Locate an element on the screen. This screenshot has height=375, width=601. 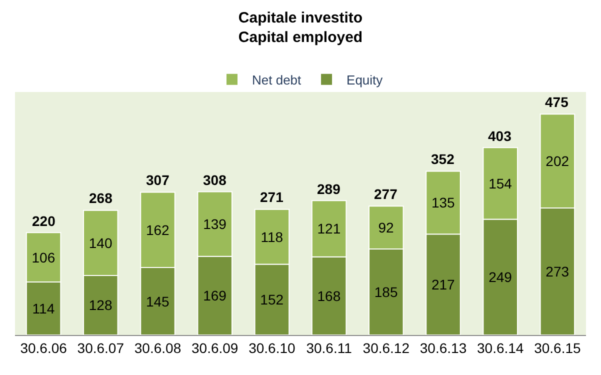
data-label: 217 is located at coordinates (443, 284).